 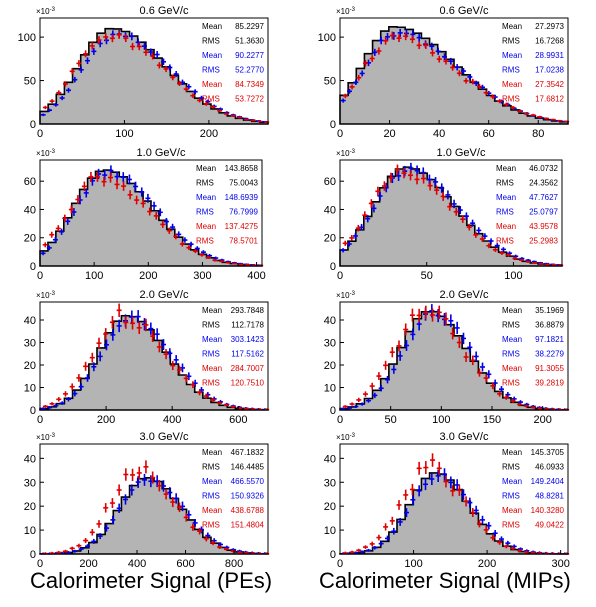 What do you see at coordinates (30, 366) in the screenshot?
I see `y-tick-label: 20` at bounding box center [30, 366].